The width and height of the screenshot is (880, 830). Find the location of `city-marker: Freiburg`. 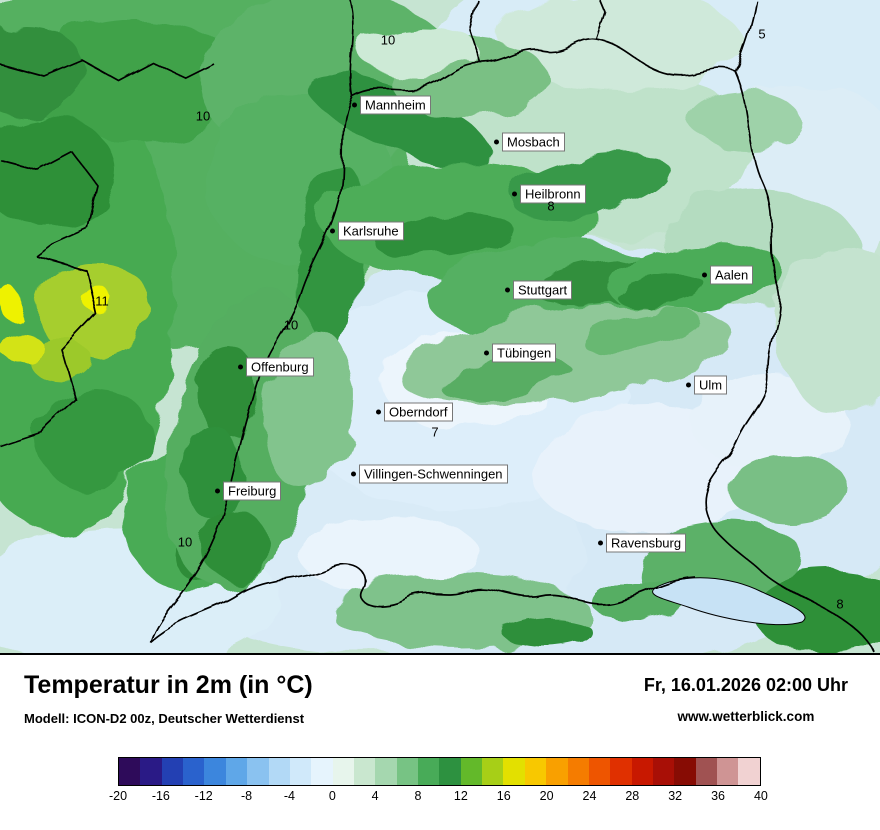

city-marker: Freiburg is located at coordinates (248, 491).